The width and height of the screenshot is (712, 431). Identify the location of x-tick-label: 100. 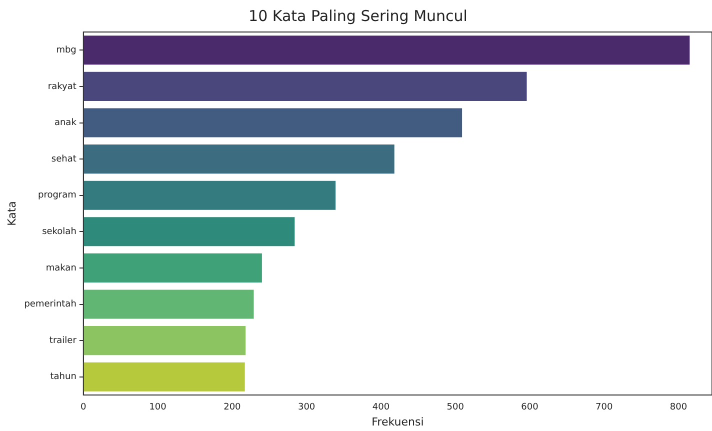
(158, 407).